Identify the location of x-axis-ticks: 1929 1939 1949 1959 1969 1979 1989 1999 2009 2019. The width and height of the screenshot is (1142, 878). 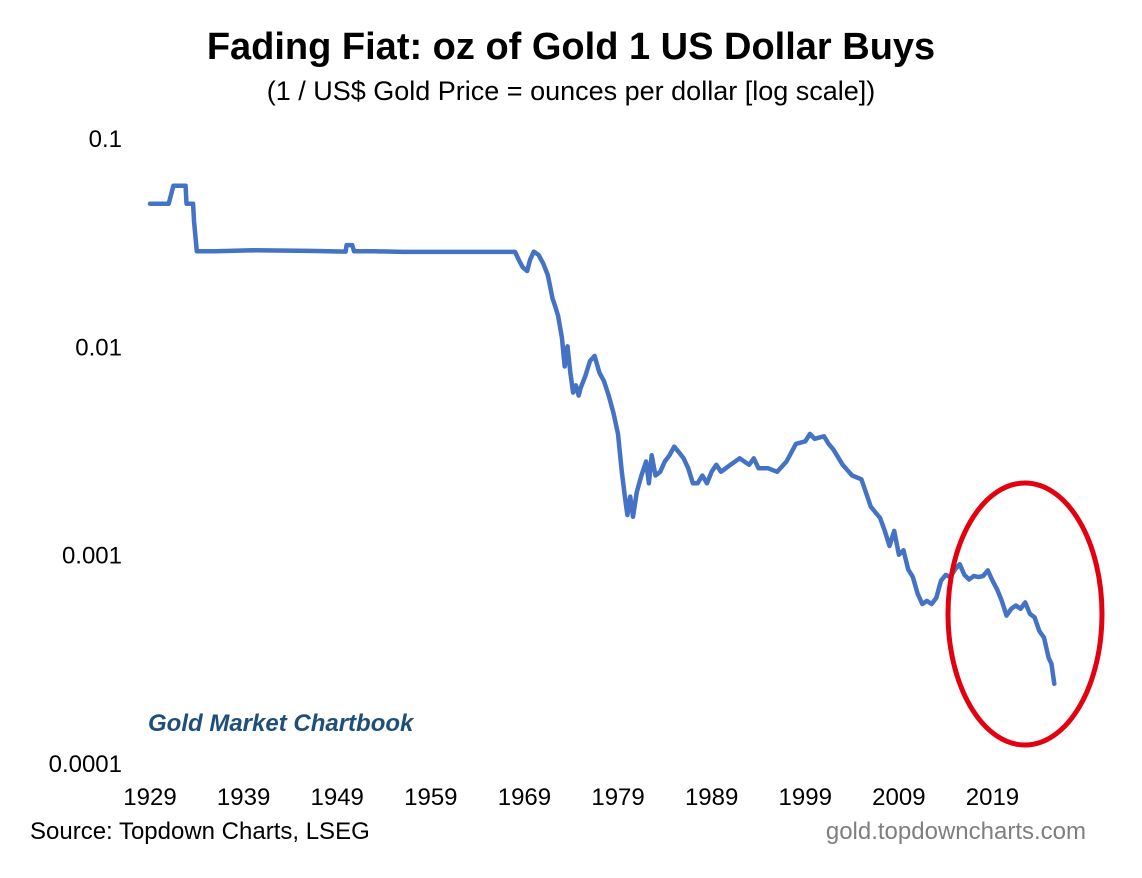
(571, 797).